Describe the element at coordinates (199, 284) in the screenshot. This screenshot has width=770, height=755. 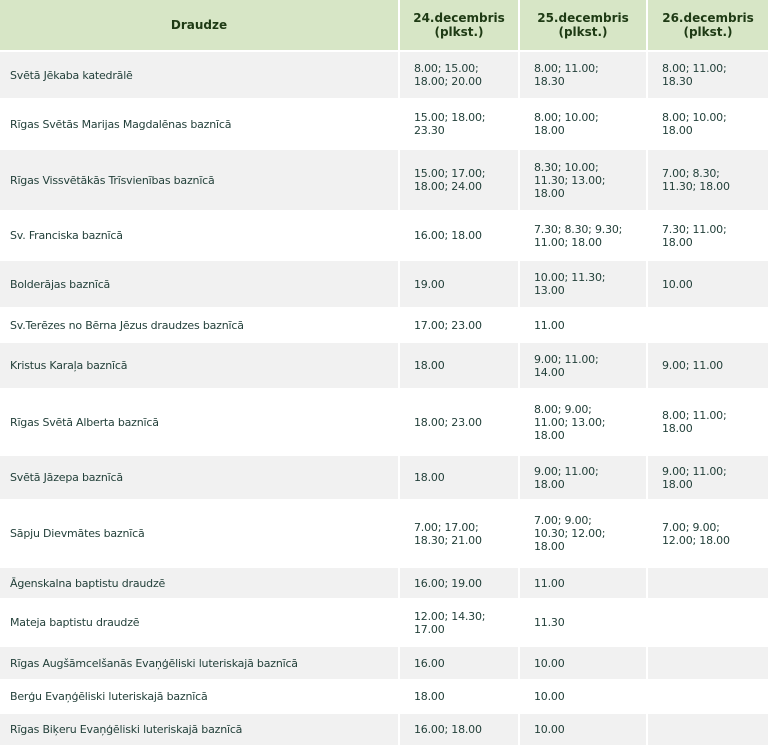
I see `church-name-cell: Bolderājas baznīcā` at that location.